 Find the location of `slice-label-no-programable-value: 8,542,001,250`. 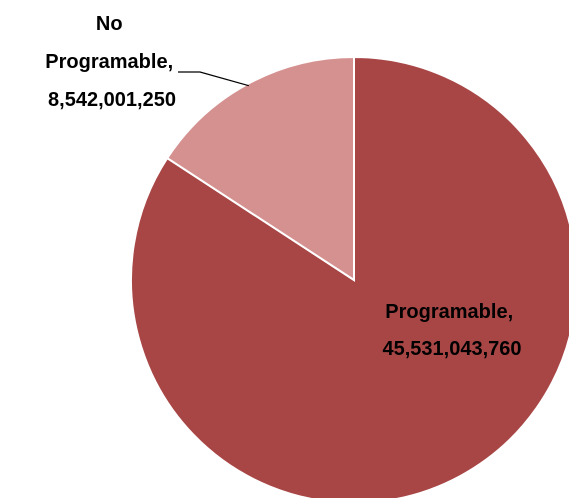

slice-label-no-programable-value: 8,542,001,250 is located at coordinates (112, 100).